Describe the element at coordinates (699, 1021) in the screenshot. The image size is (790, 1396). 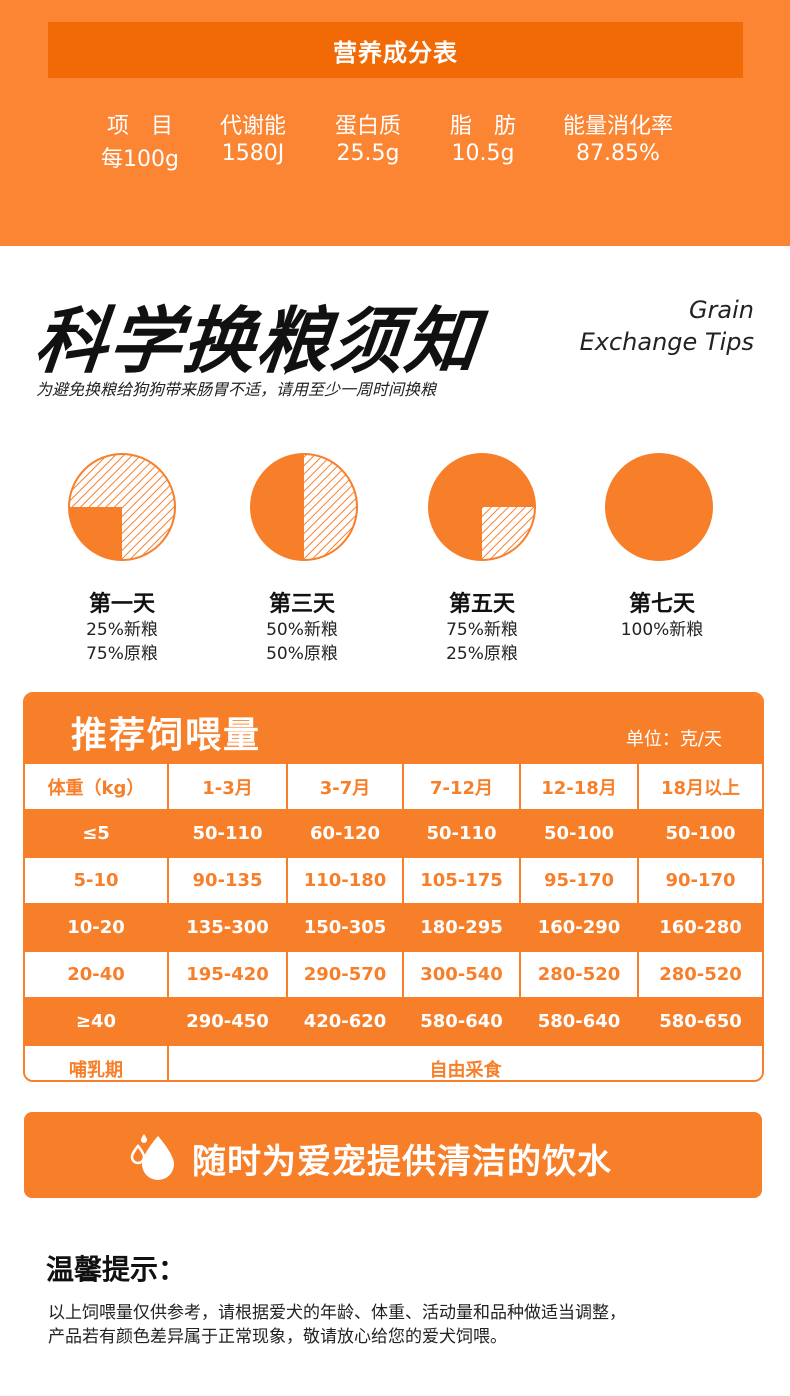
I see `table-cell: 580-650` at that location.